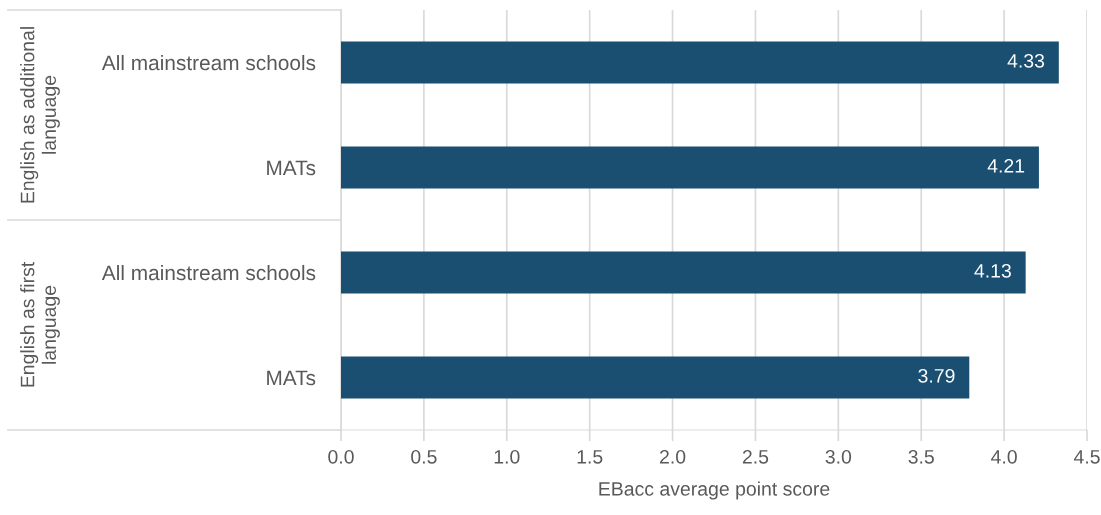 The image size is (1101, 515). I want to click on data-label: 3.79, so click(936, 375).